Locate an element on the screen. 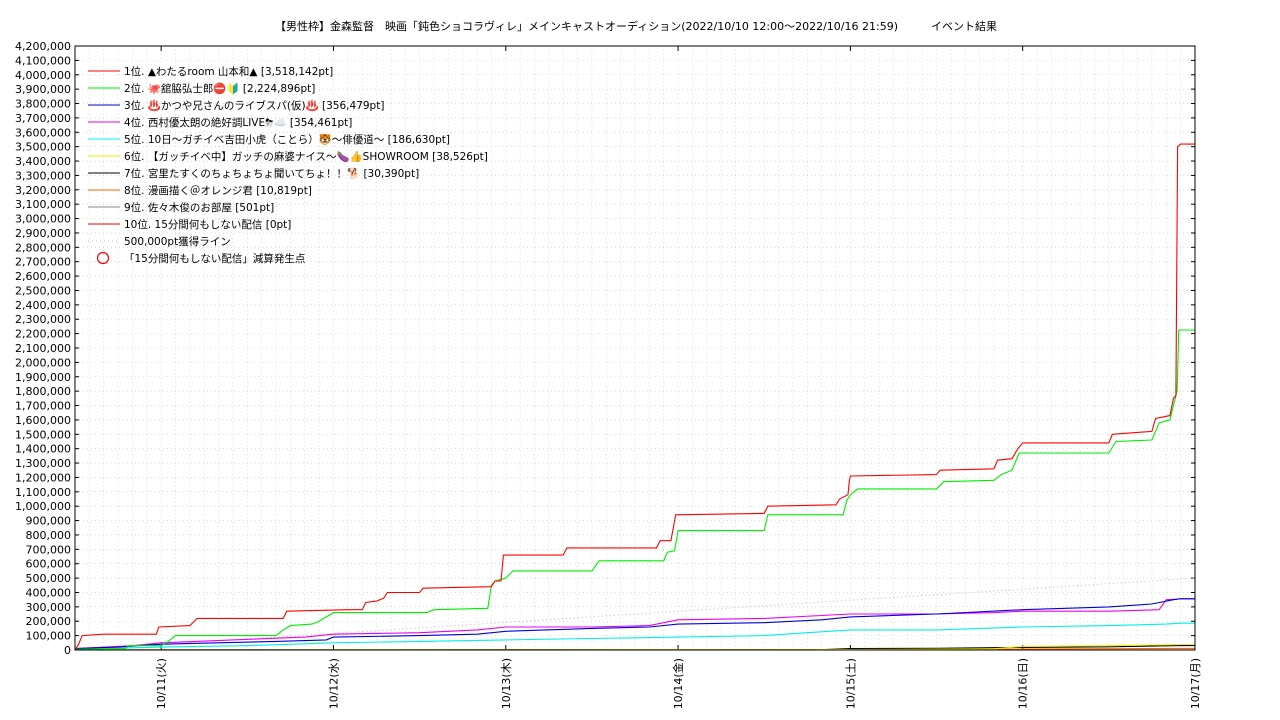  legend-label: 5位. 10日〜ガチイベ吉田小虎（ことら）🐯〜俳優道〜 [186,630pt] is located at coordinates (287, 139).